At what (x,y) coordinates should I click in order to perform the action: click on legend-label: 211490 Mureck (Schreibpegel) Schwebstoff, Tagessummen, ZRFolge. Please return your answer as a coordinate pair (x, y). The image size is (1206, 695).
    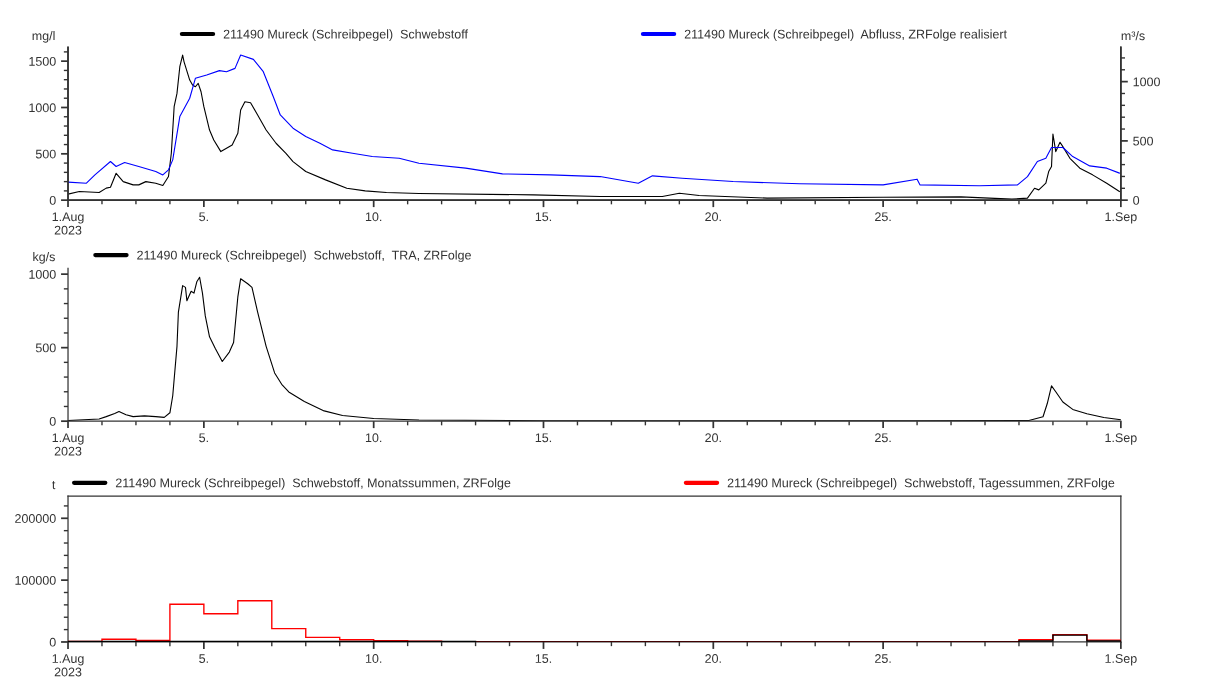
    Looking at the image, I should click on (921, 484).